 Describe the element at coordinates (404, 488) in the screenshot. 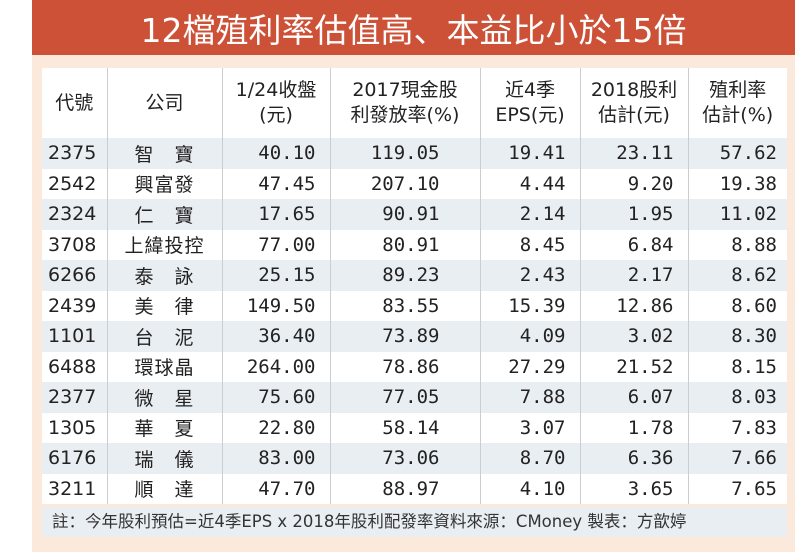

I see `cell-payout-ratio-2017: 88.97` at that location.